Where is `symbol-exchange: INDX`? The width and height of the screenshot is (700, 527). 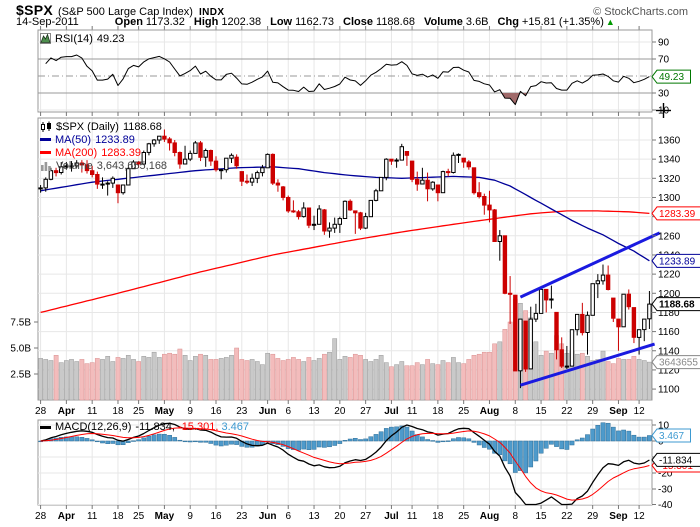 symbol-exchange: INDX is located at coordinates (211, 12).